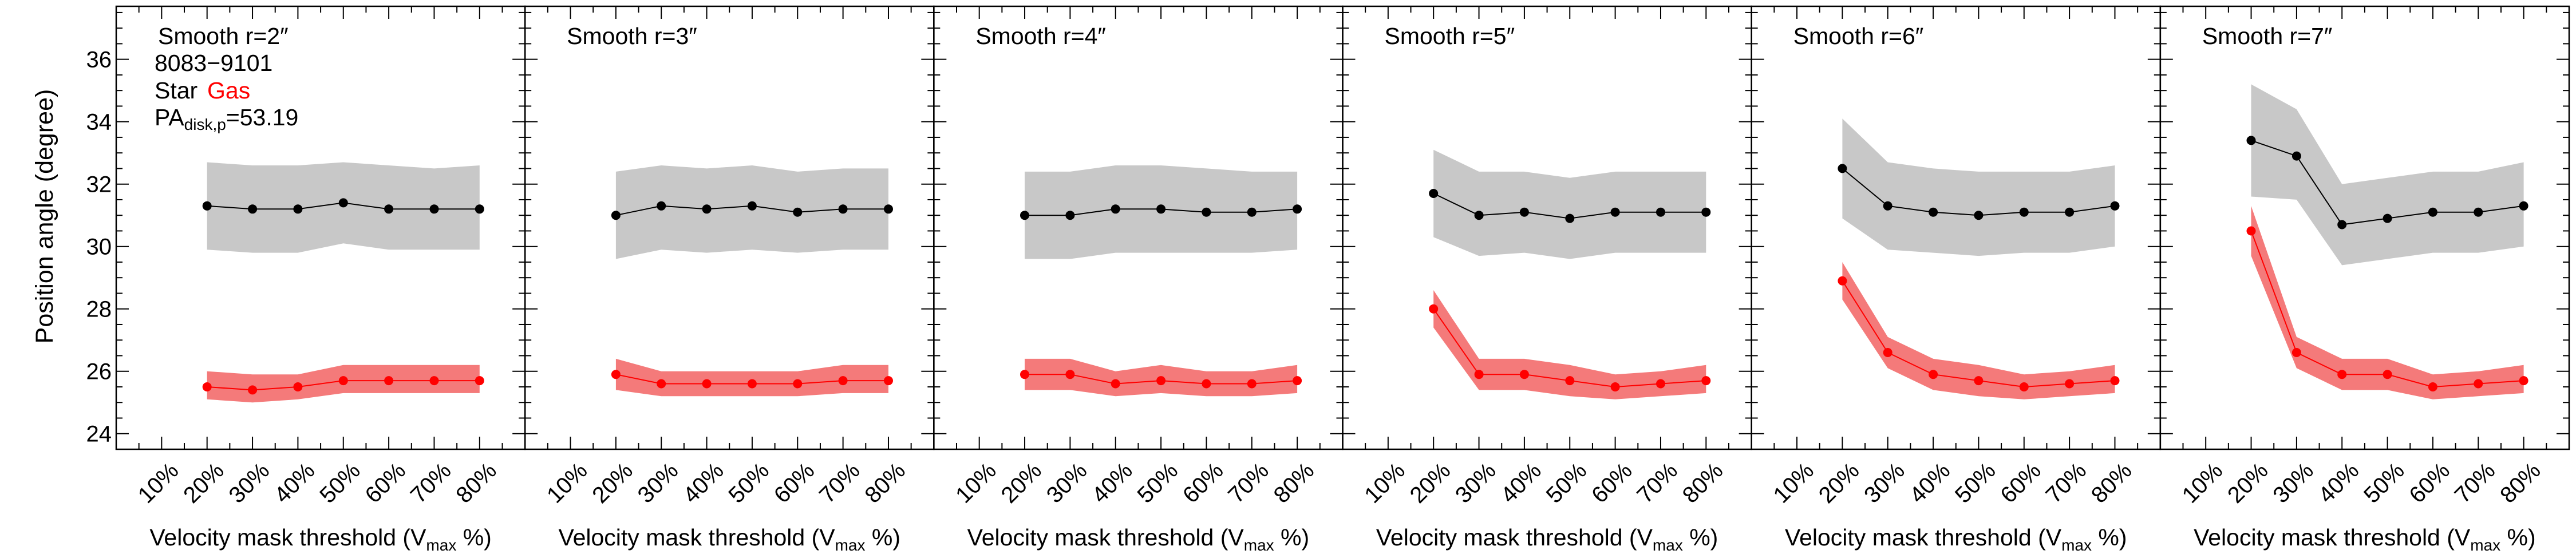  Describe the element at coordinates (99, 247) in the screenshot. I see `y-tick-label: 30` at that location.